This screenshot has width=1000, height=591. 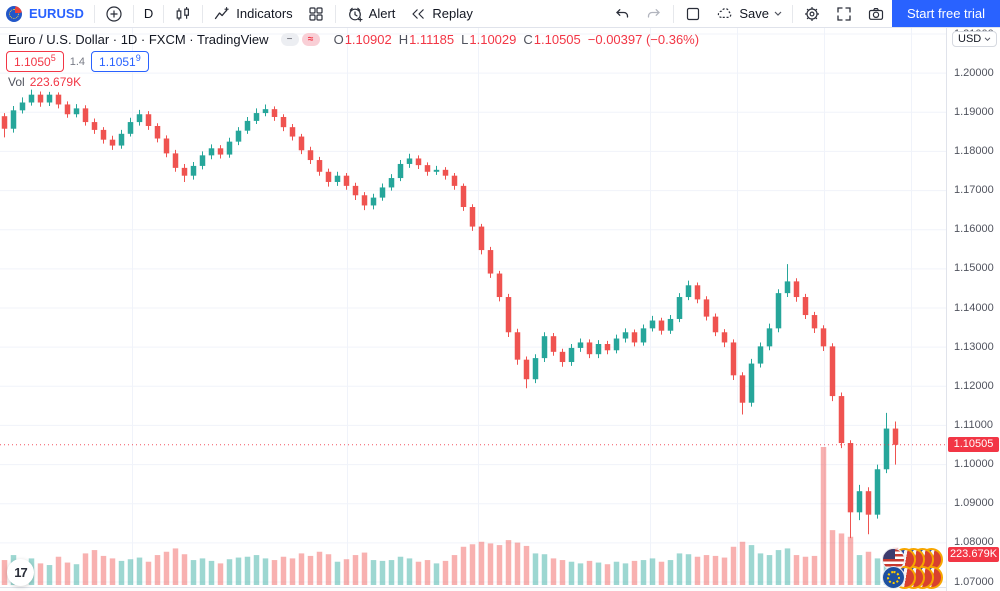 What do you see at coordinates (500, 589) in the screenshot?
I see `time-axis-edge` at bounding box center [500, 589].